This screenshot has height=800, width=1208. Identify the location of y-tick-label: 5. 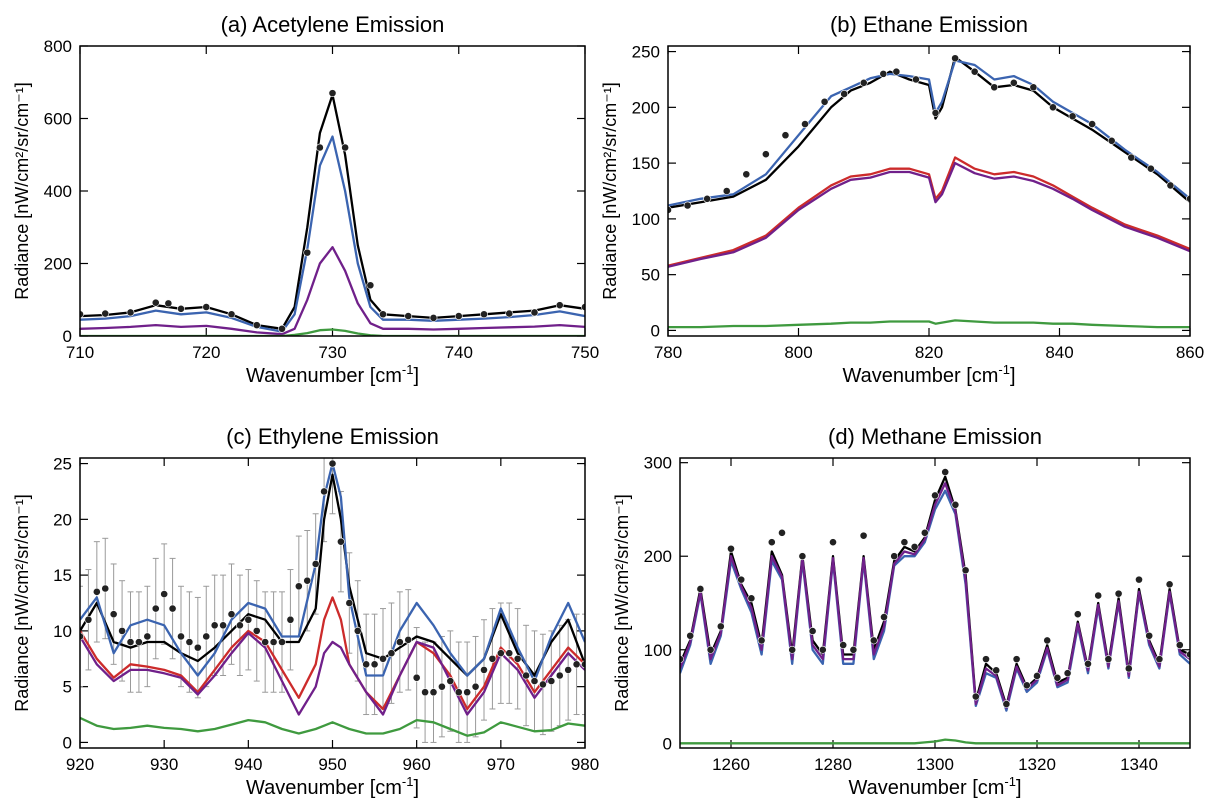
(67, 687).